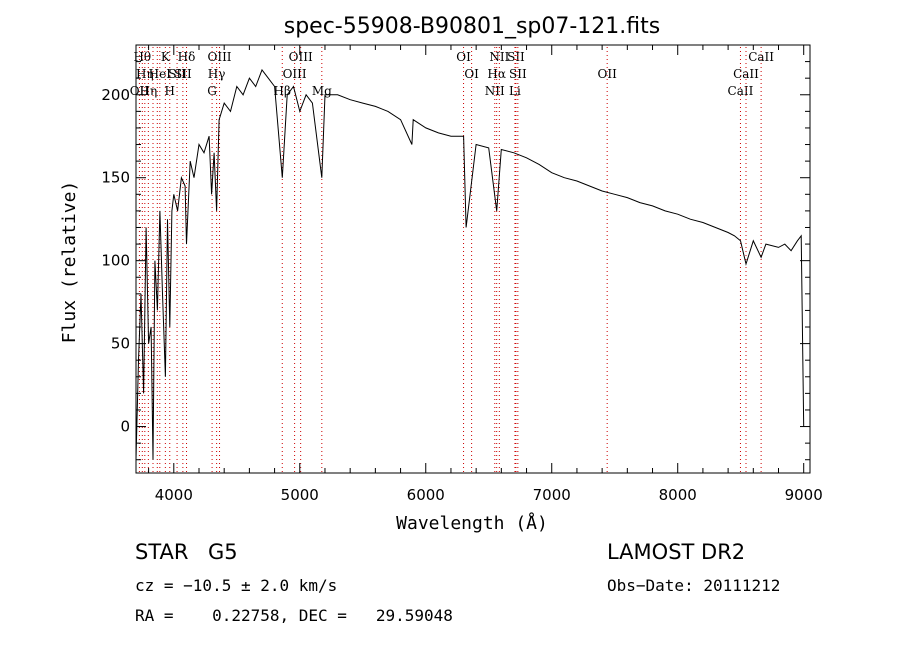 This screenshot has width=900, height=650. What do you see at coordinates (552, 495) in the screenshot?
I see `x-tick-label: 7000` at bounding box center [552, 495].